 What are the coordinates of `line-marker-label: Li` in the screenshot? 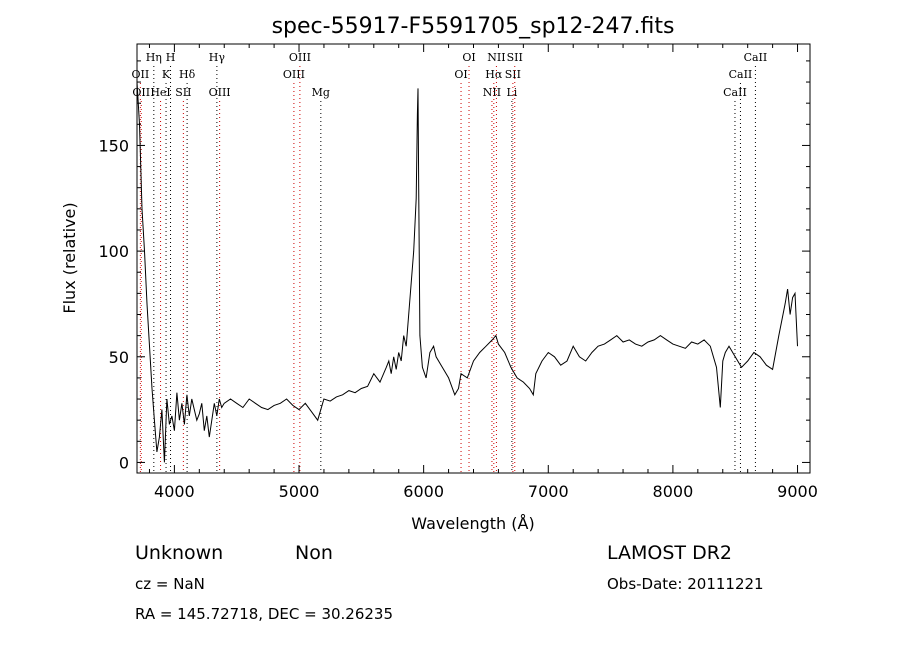 It's located at (511, 92).